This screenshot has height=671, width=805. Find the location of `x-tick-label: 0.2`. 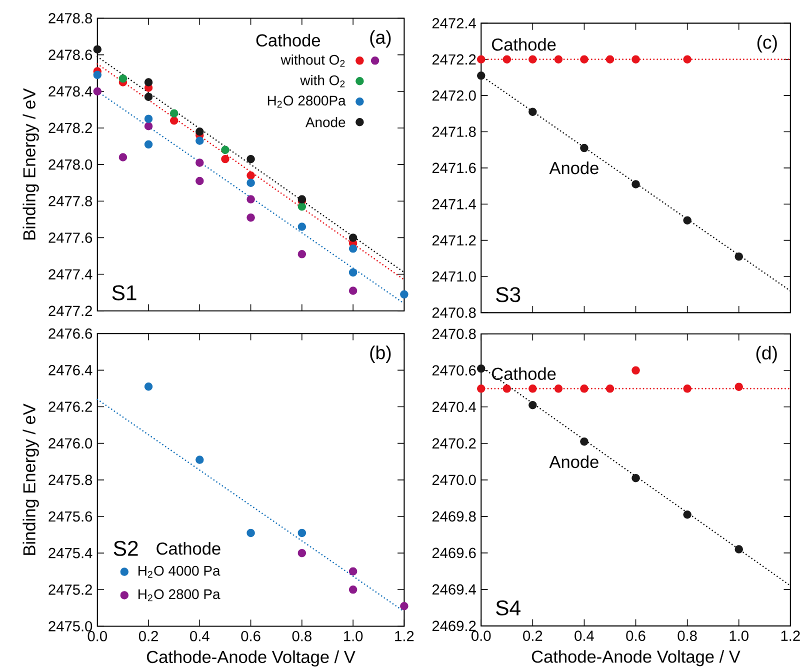

x-tick-label: 0.2 is located at coordinates (532, 636).